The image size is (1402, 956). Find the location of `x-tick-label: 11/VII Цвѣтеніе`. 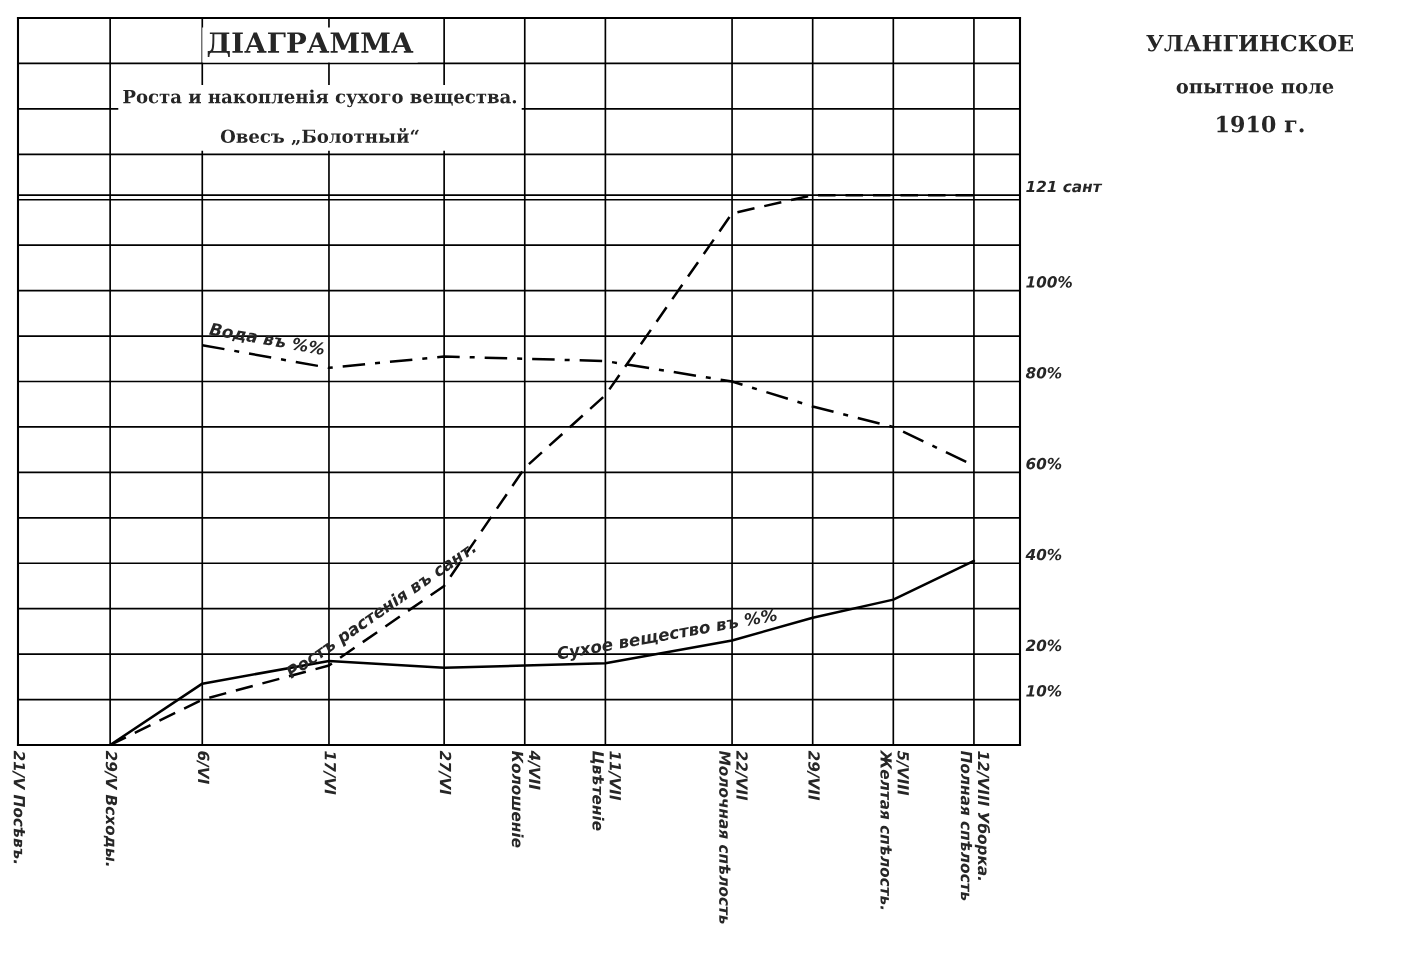

x-tick-label: 11/VII Цвѣтеніе is located at coordinates (605, 791).